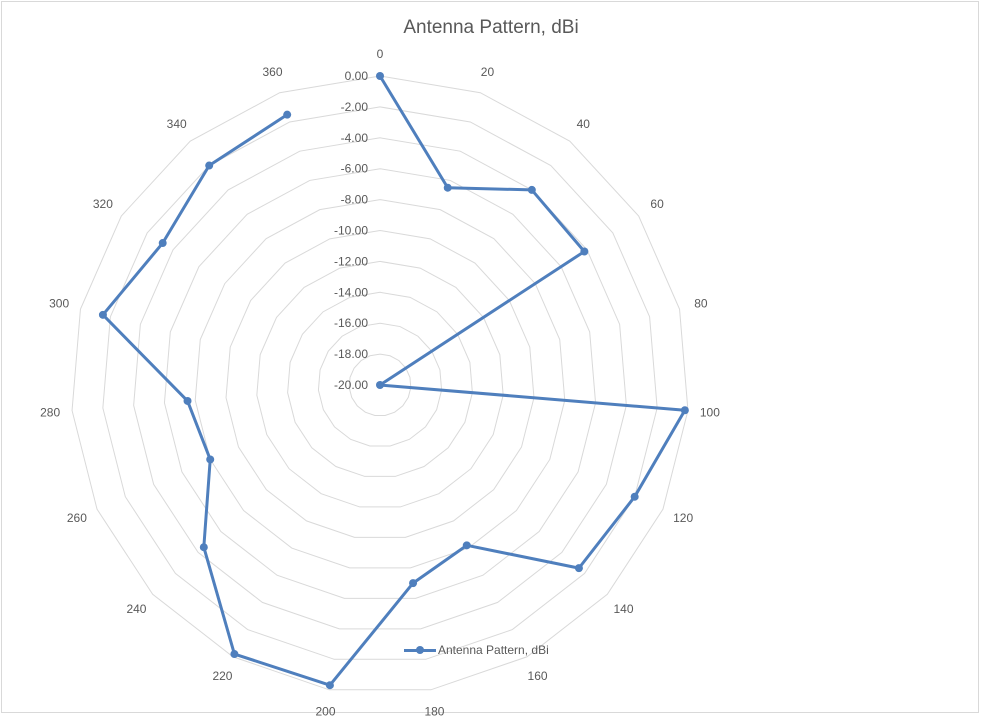 The width and height of the screenshot is (982, 716). What do you see at coordinates (103, 204) in the screenshot?
I see `category-label: 320` at bounding box center [103, 204].